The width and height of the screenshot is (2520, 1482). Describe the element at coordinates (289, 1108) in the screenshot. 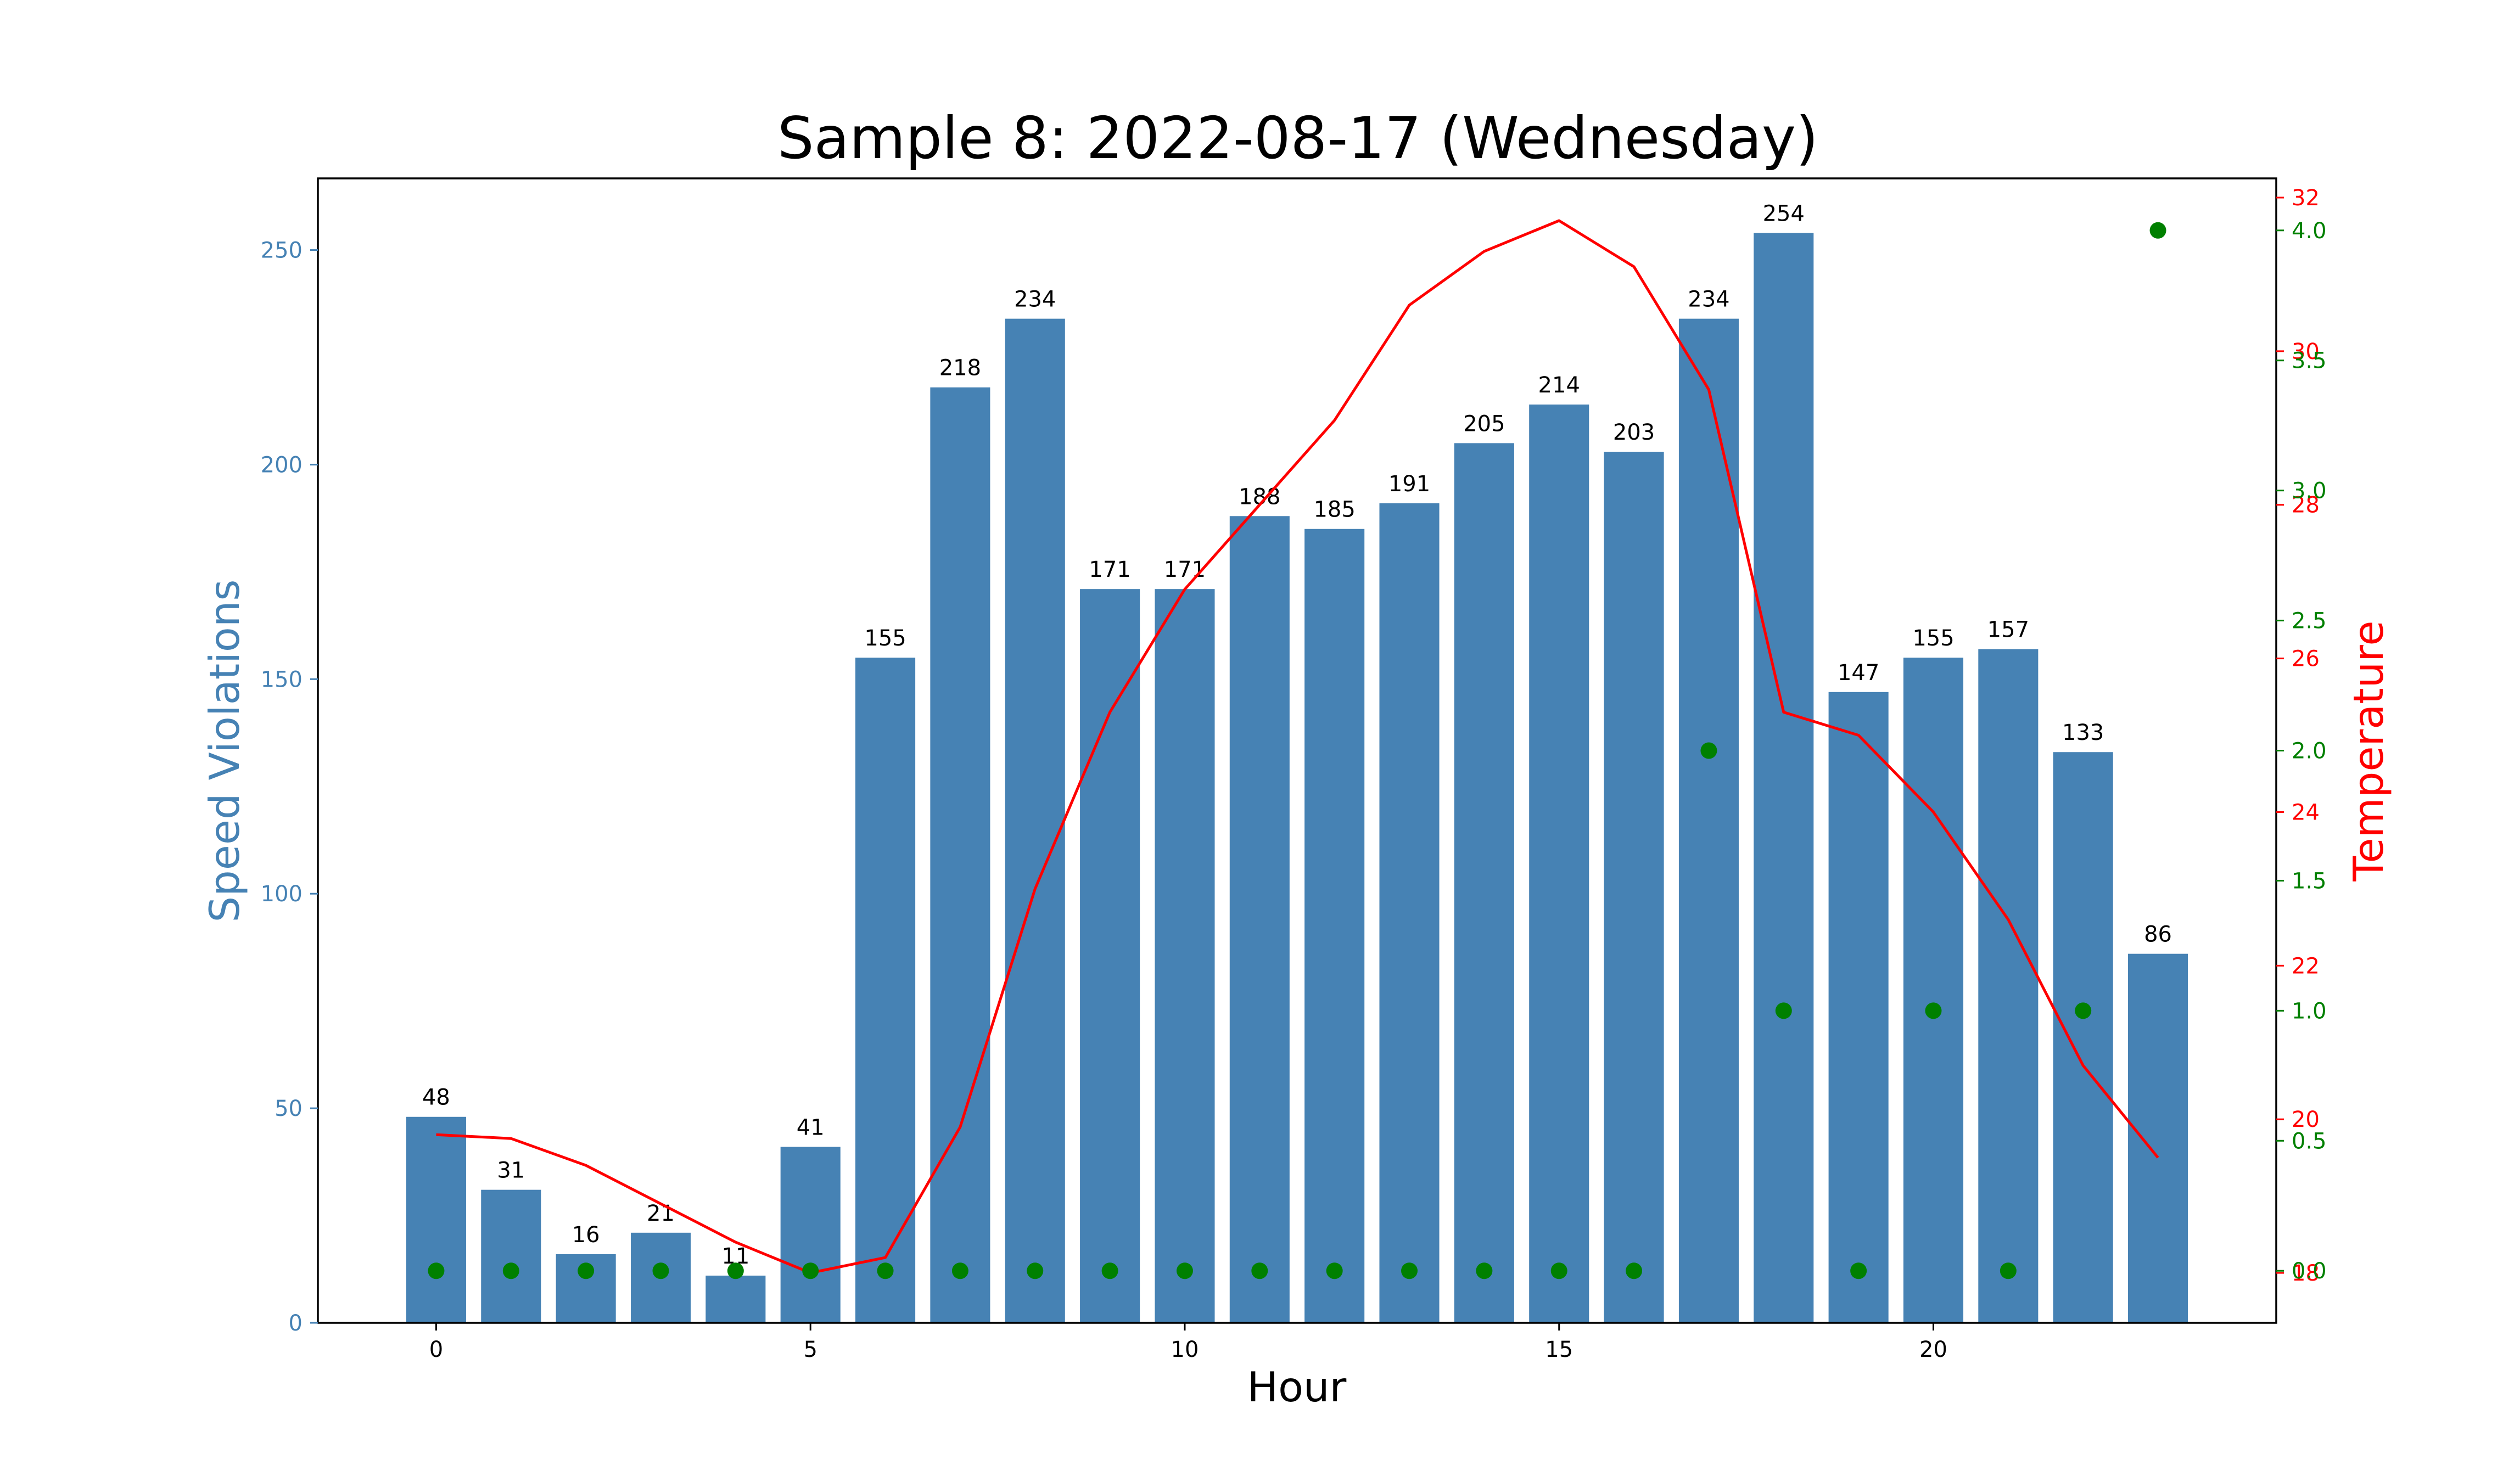

I see `y-tick-label: 50` at that location.